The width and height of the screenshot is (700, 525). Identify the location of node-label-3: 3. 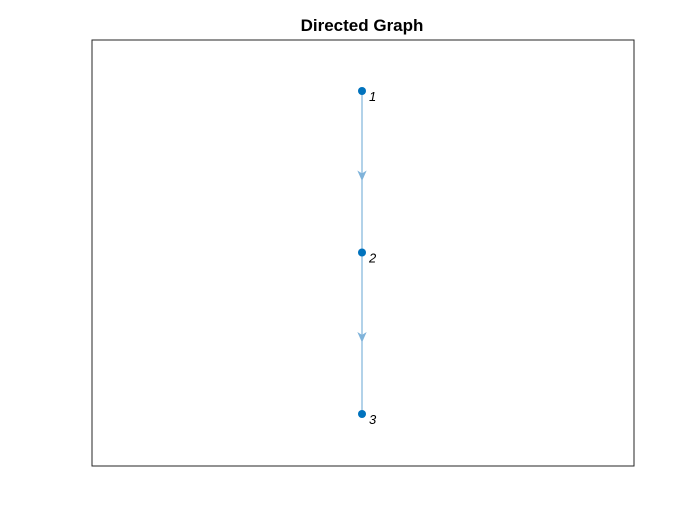
(373, 419).